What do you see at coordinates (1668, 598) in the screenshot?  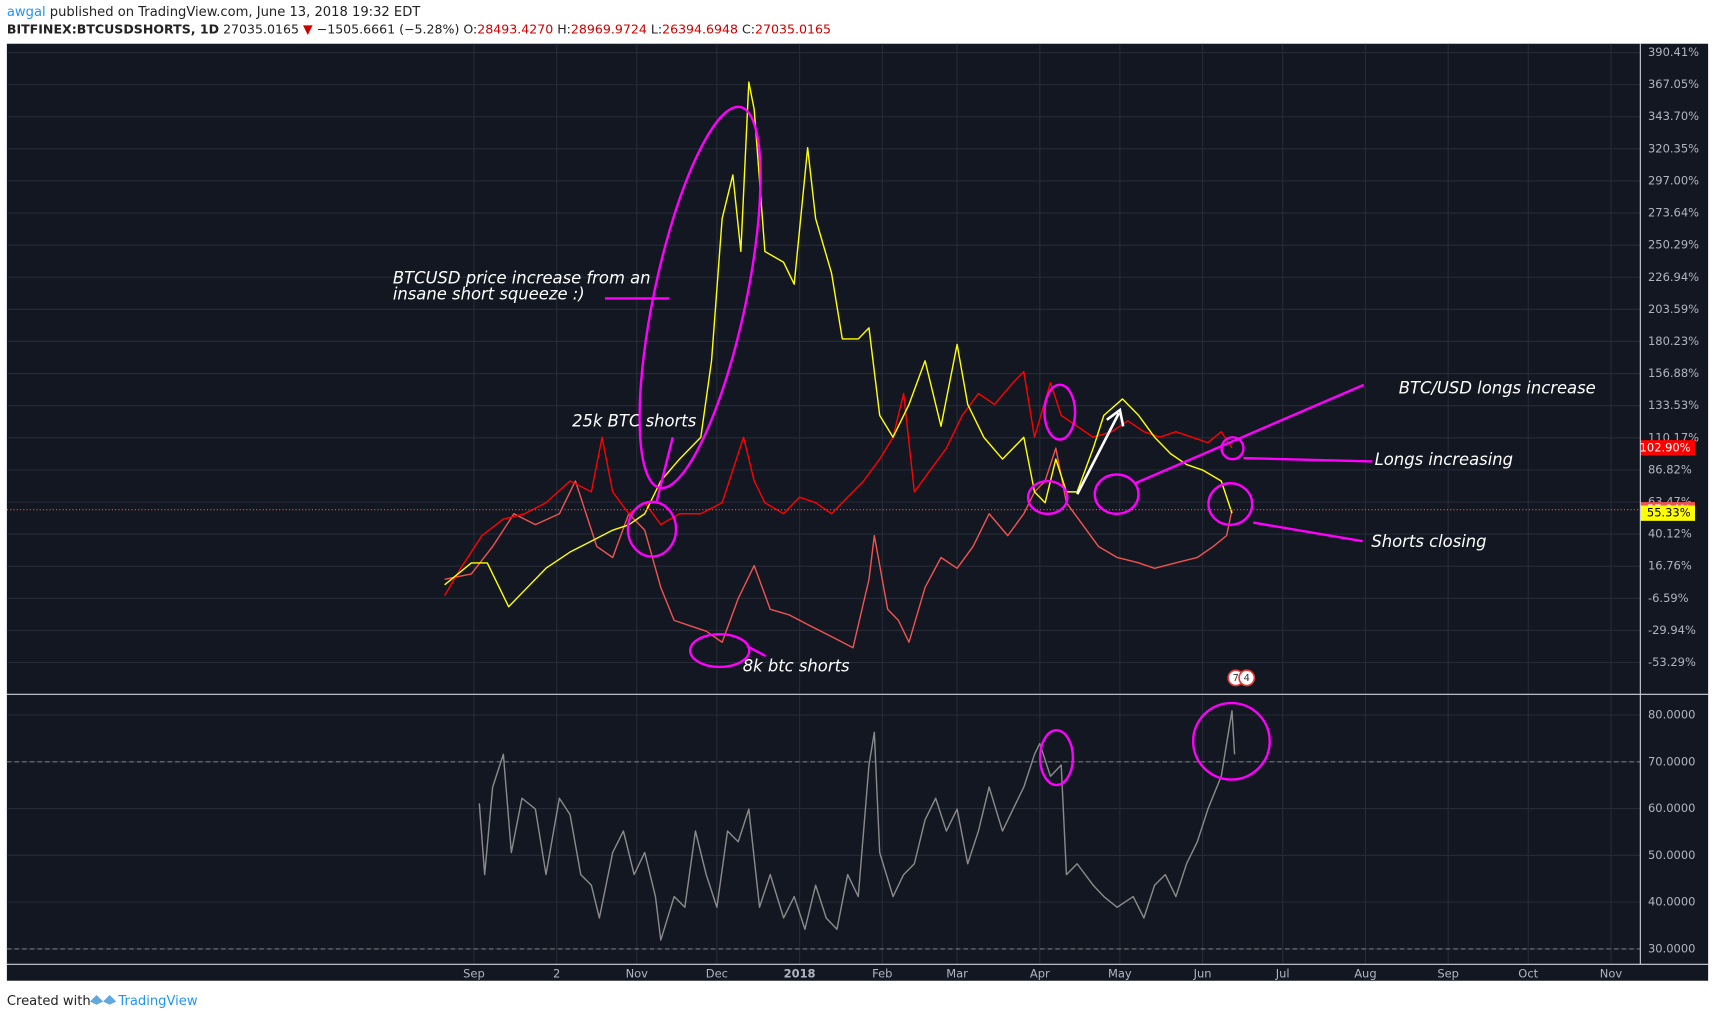 I see `y-tick-label: -6.59%` at bounding box center [1668, 598].